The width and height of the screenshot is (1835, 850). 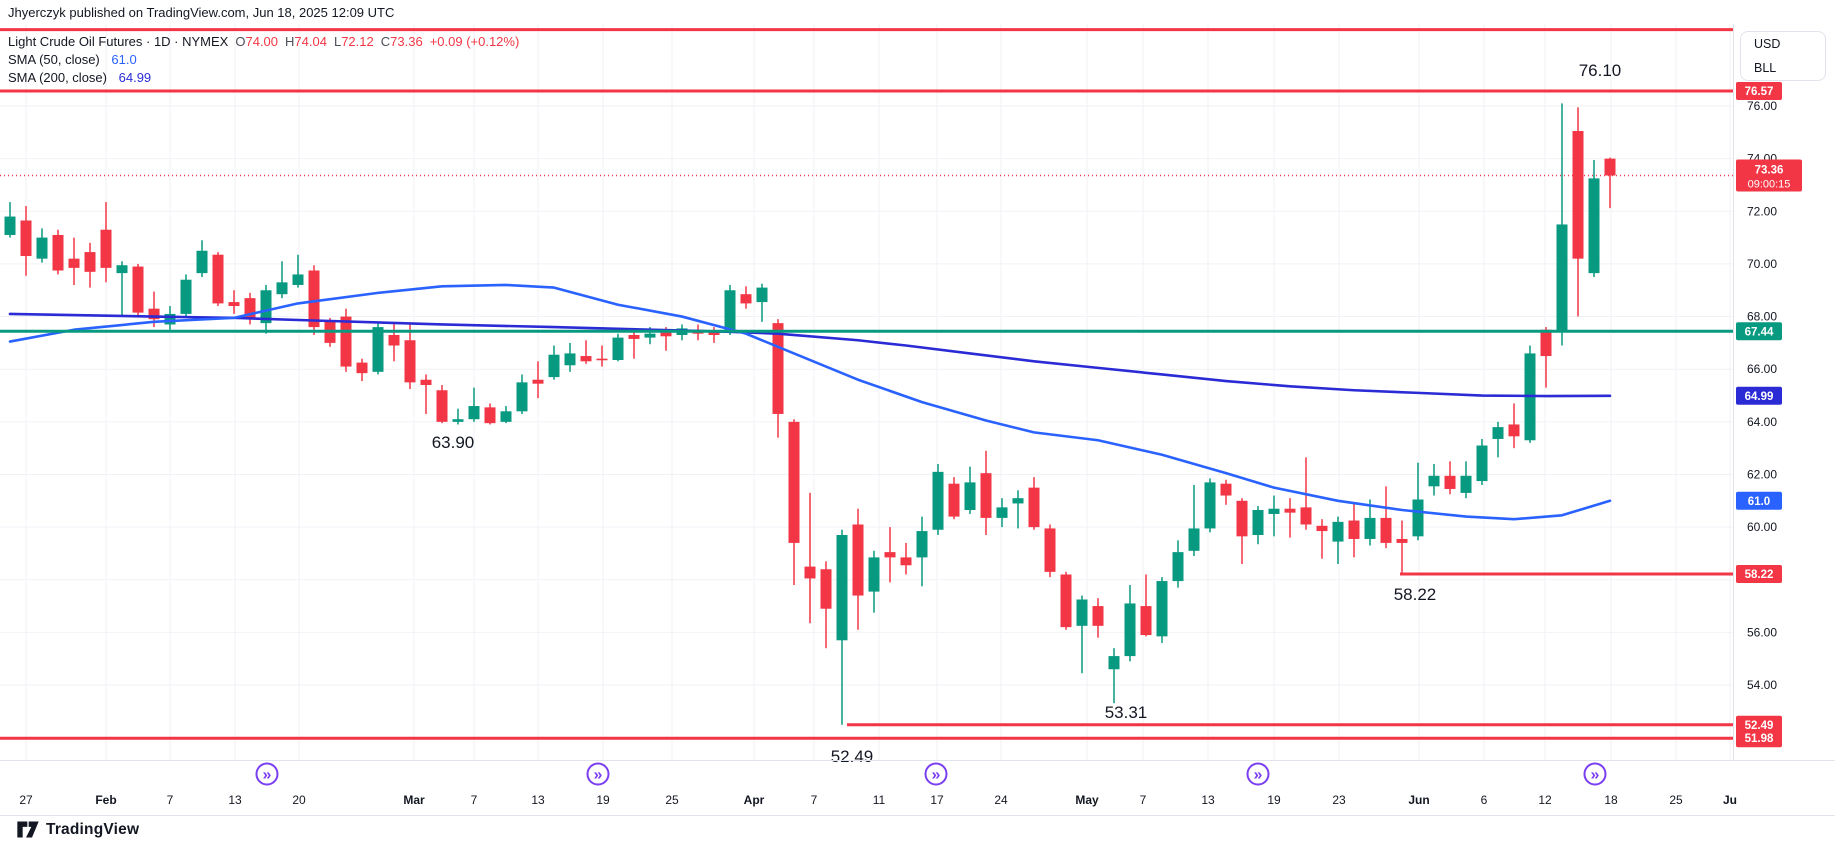 I want to click on x-tick-label: 19, so click(x=1274, y=800).